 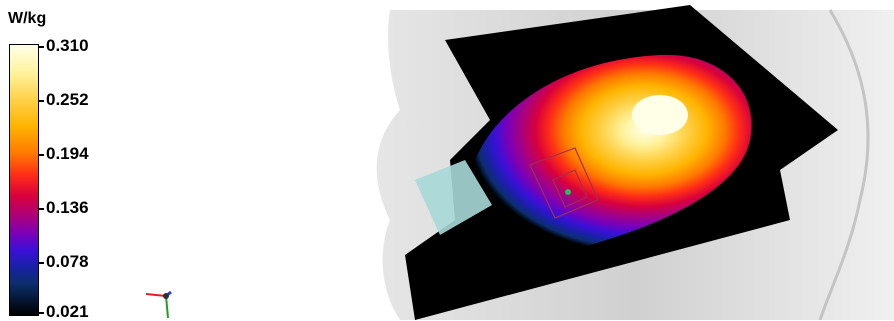 I want to click on legend-tick-label: 0.310, so click(x=67, y=45).